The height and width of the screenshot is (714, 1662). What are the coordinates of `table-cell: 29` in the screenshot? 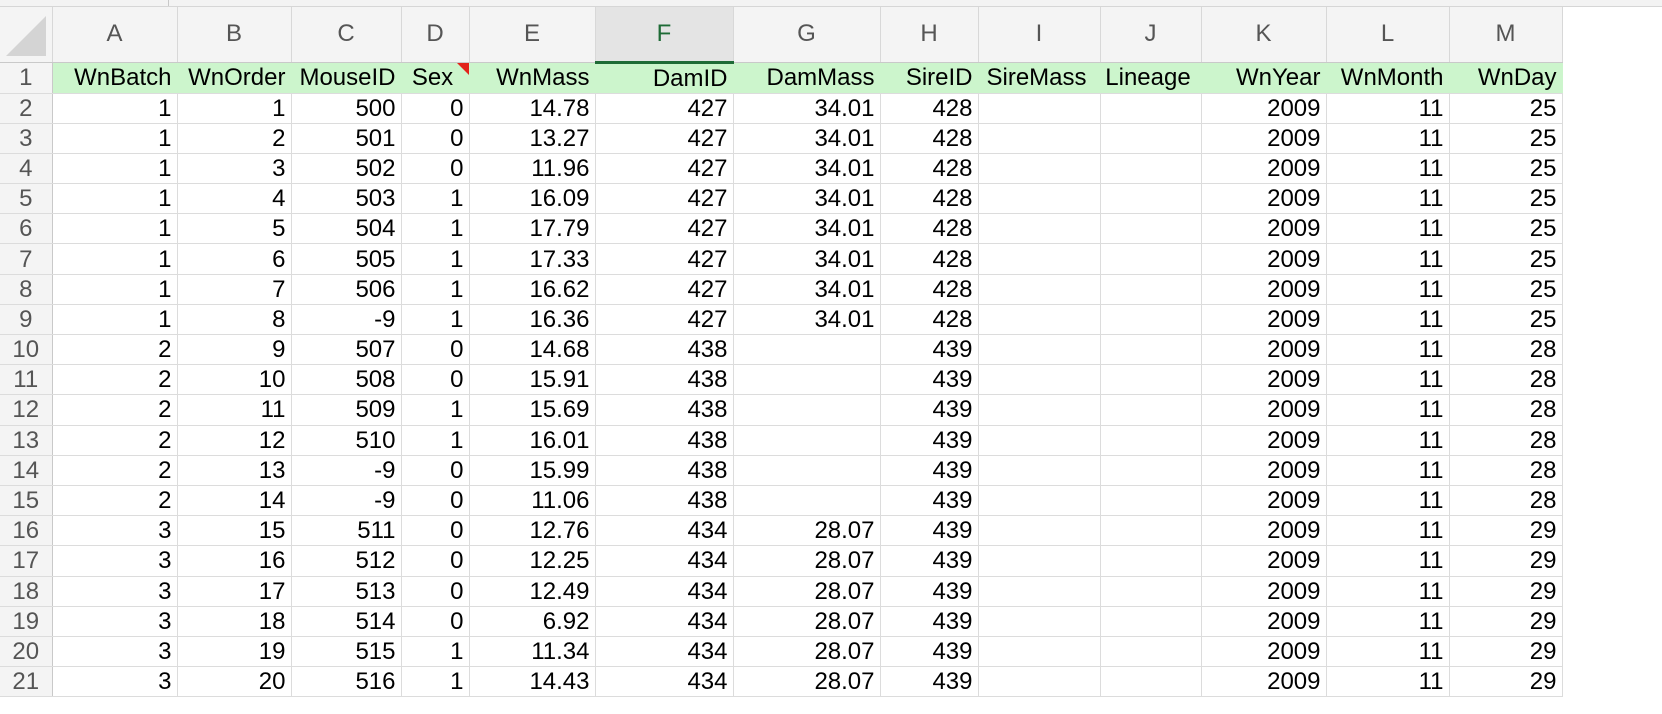 It's located at (1506, 682).